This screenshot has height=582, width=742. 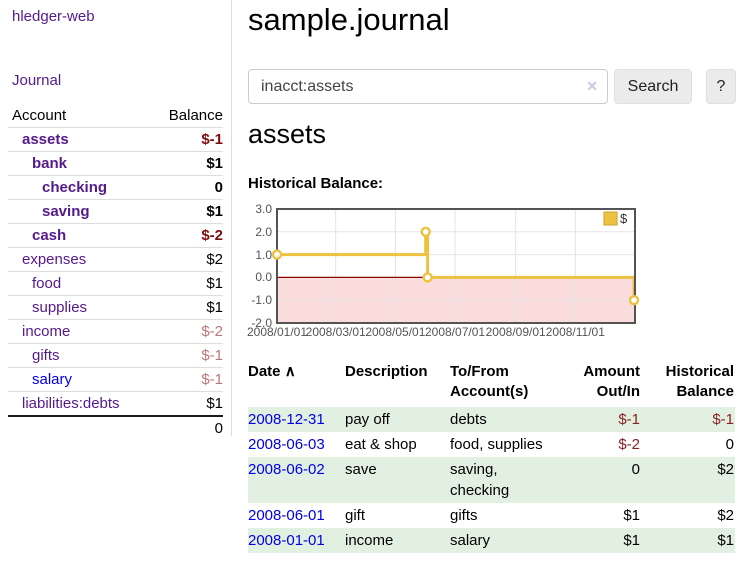 What do you see at coordinates (45, 139) in the screenshot?
I see `sidebar-account-link: assets` at bounding box center [45, 139].